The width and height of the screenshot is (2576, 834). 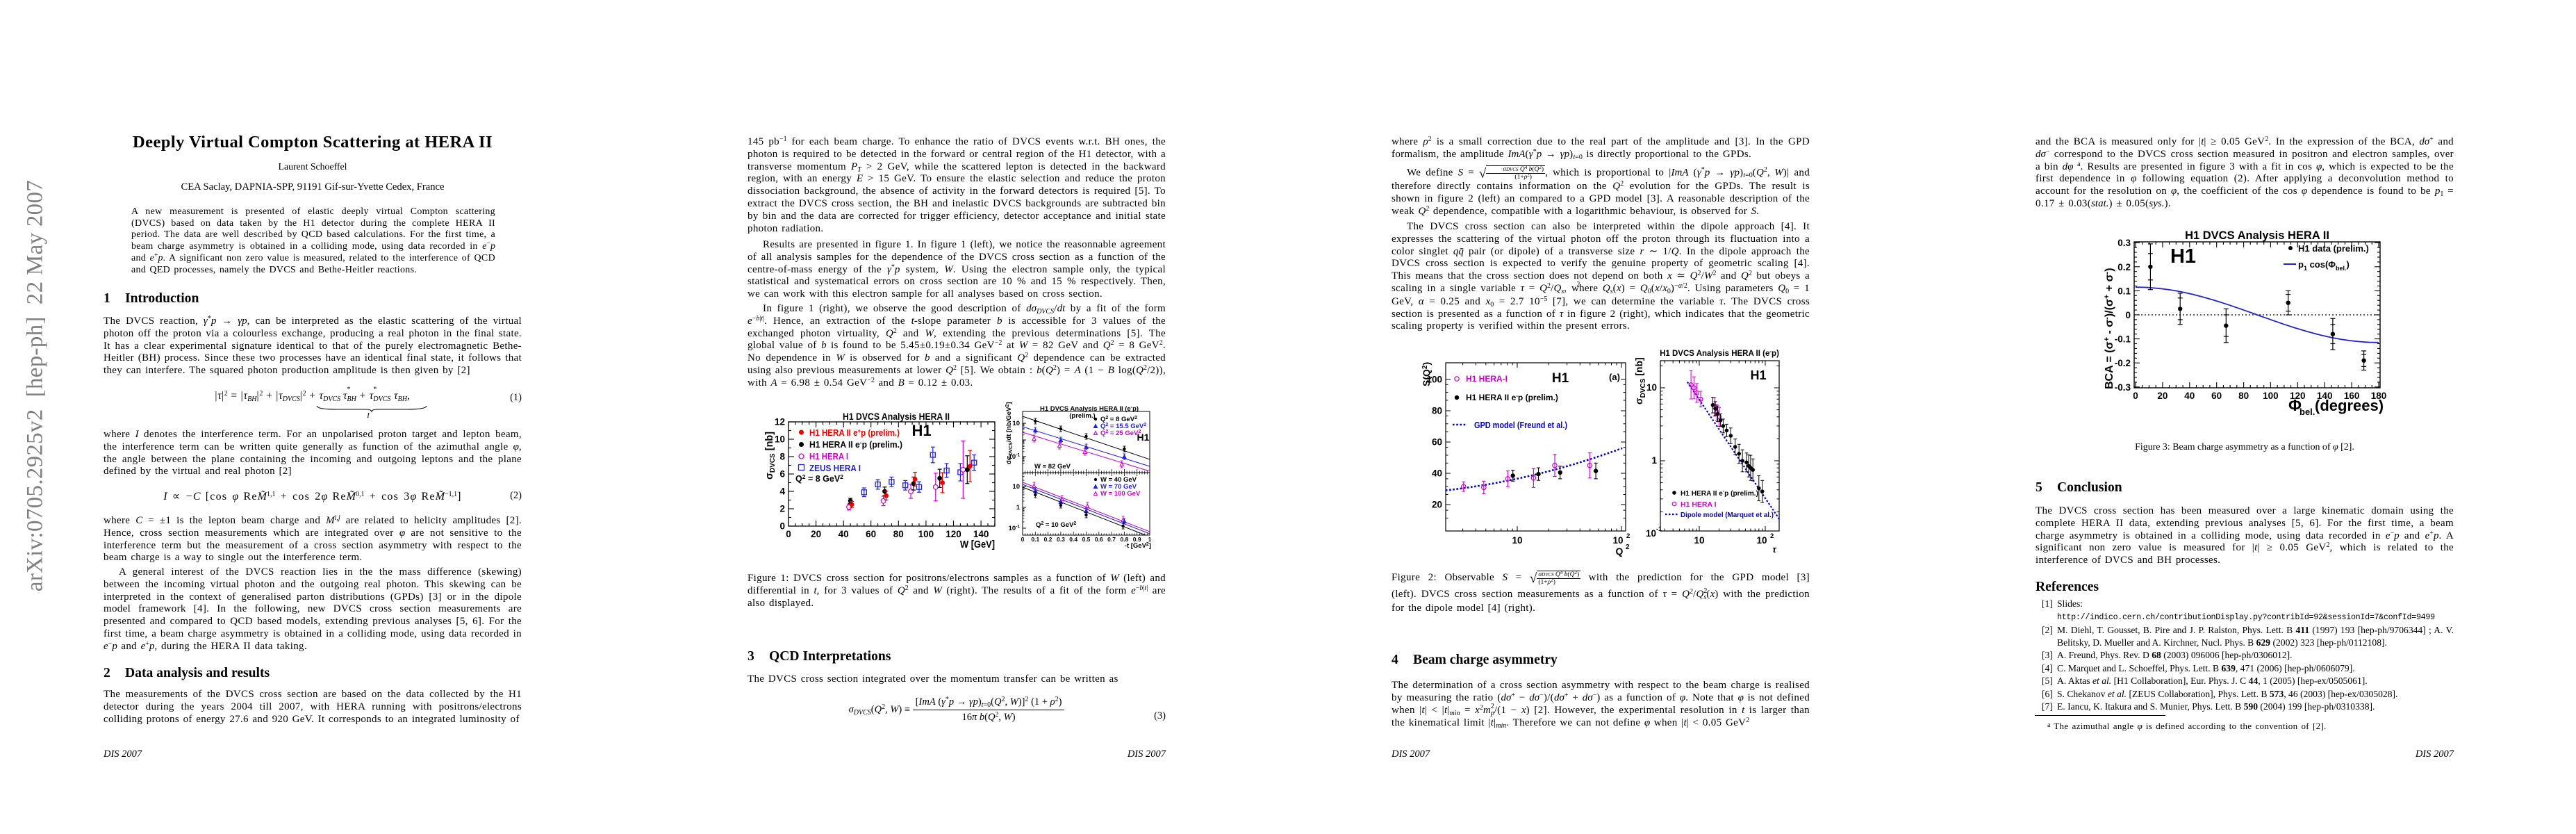 I want to click on svg-text: -1, so click(x=1659, y=528).